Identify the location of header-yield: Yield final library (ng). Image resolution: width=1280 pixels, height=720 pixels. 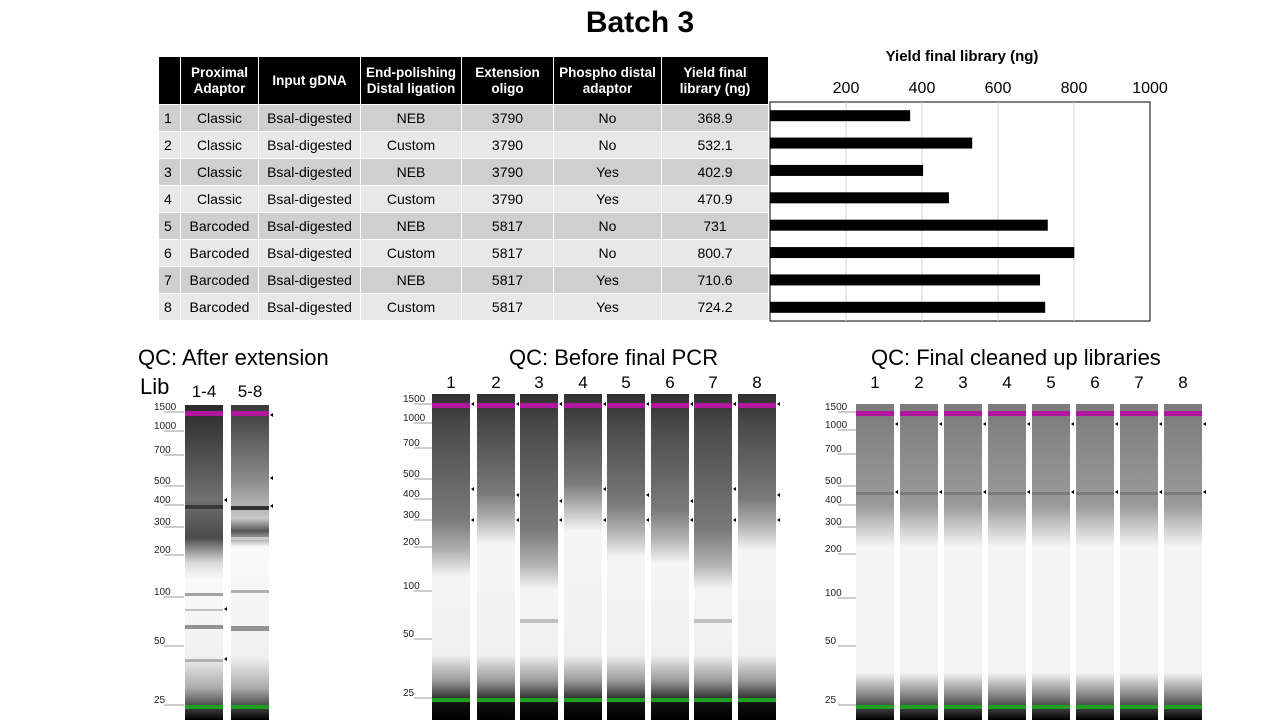
(715, 81).